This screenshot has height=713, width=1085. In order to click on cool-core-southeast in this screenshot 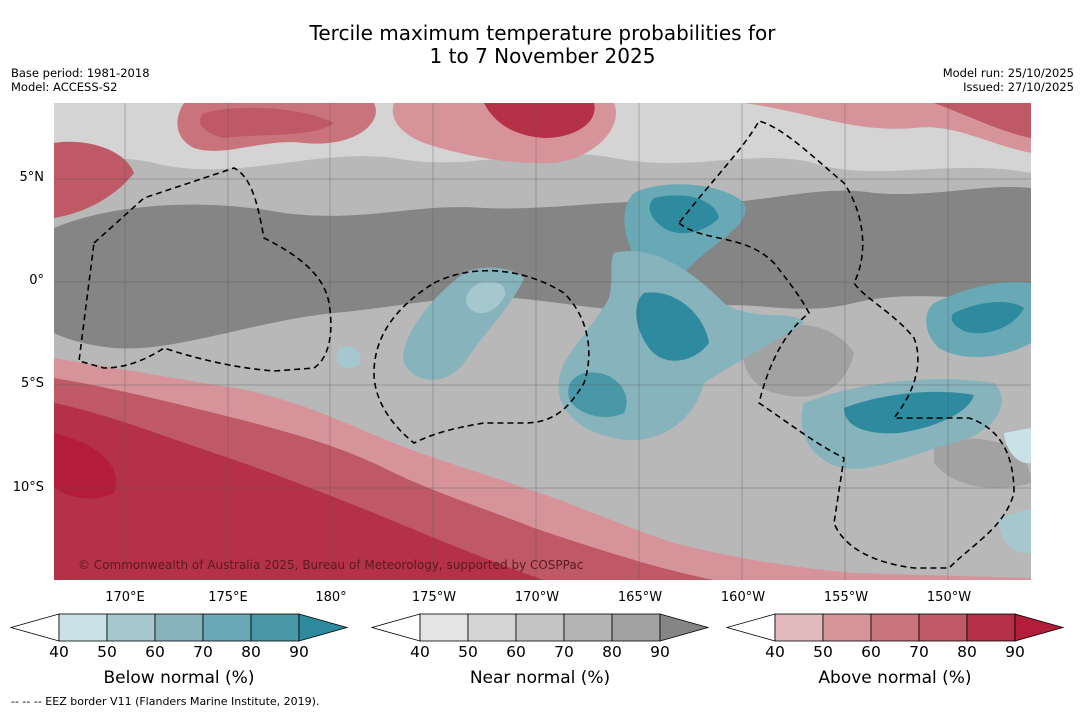, I will do `click(909, 412)`.